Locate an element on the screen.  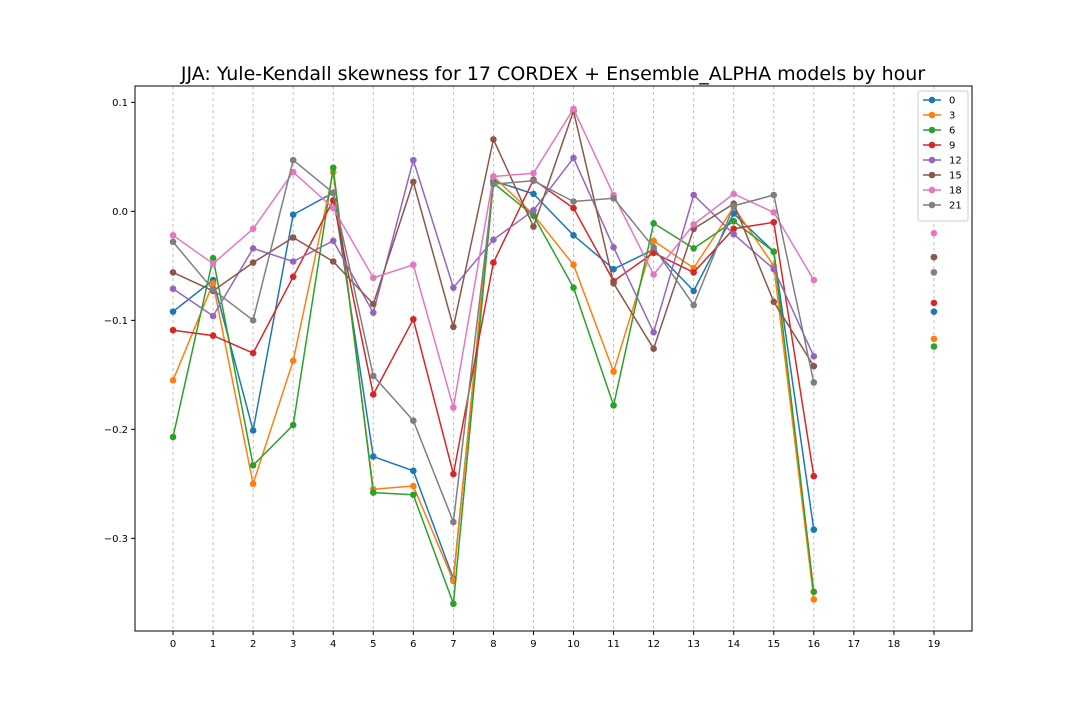
legend-label: 15 is located at coordinates (955, 176).